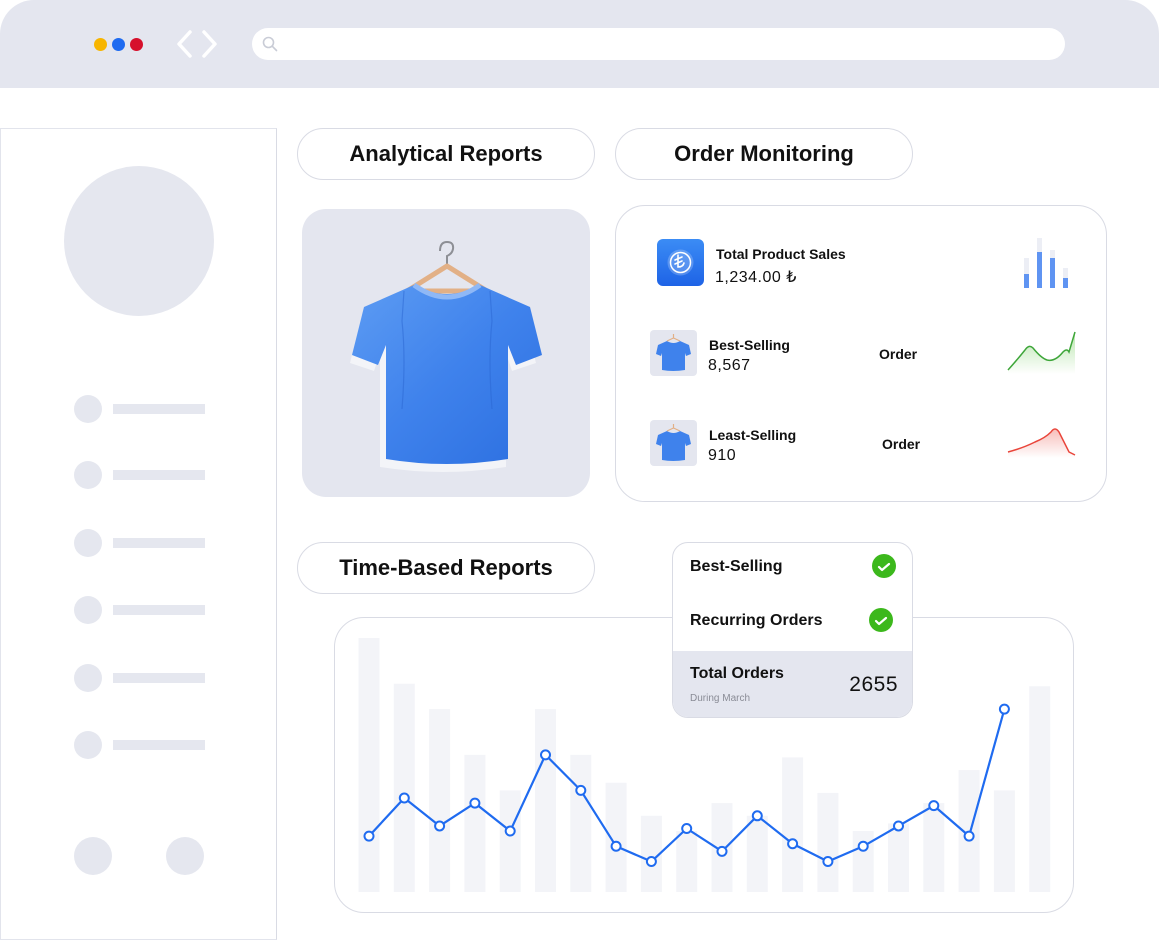 This screenshot has width=1159, height=940. What do you see at coordinates (792, 684) in the screenshot?
I see `total-orders-panel: Total Orders During March 2655` at bounding box center [792, 684].